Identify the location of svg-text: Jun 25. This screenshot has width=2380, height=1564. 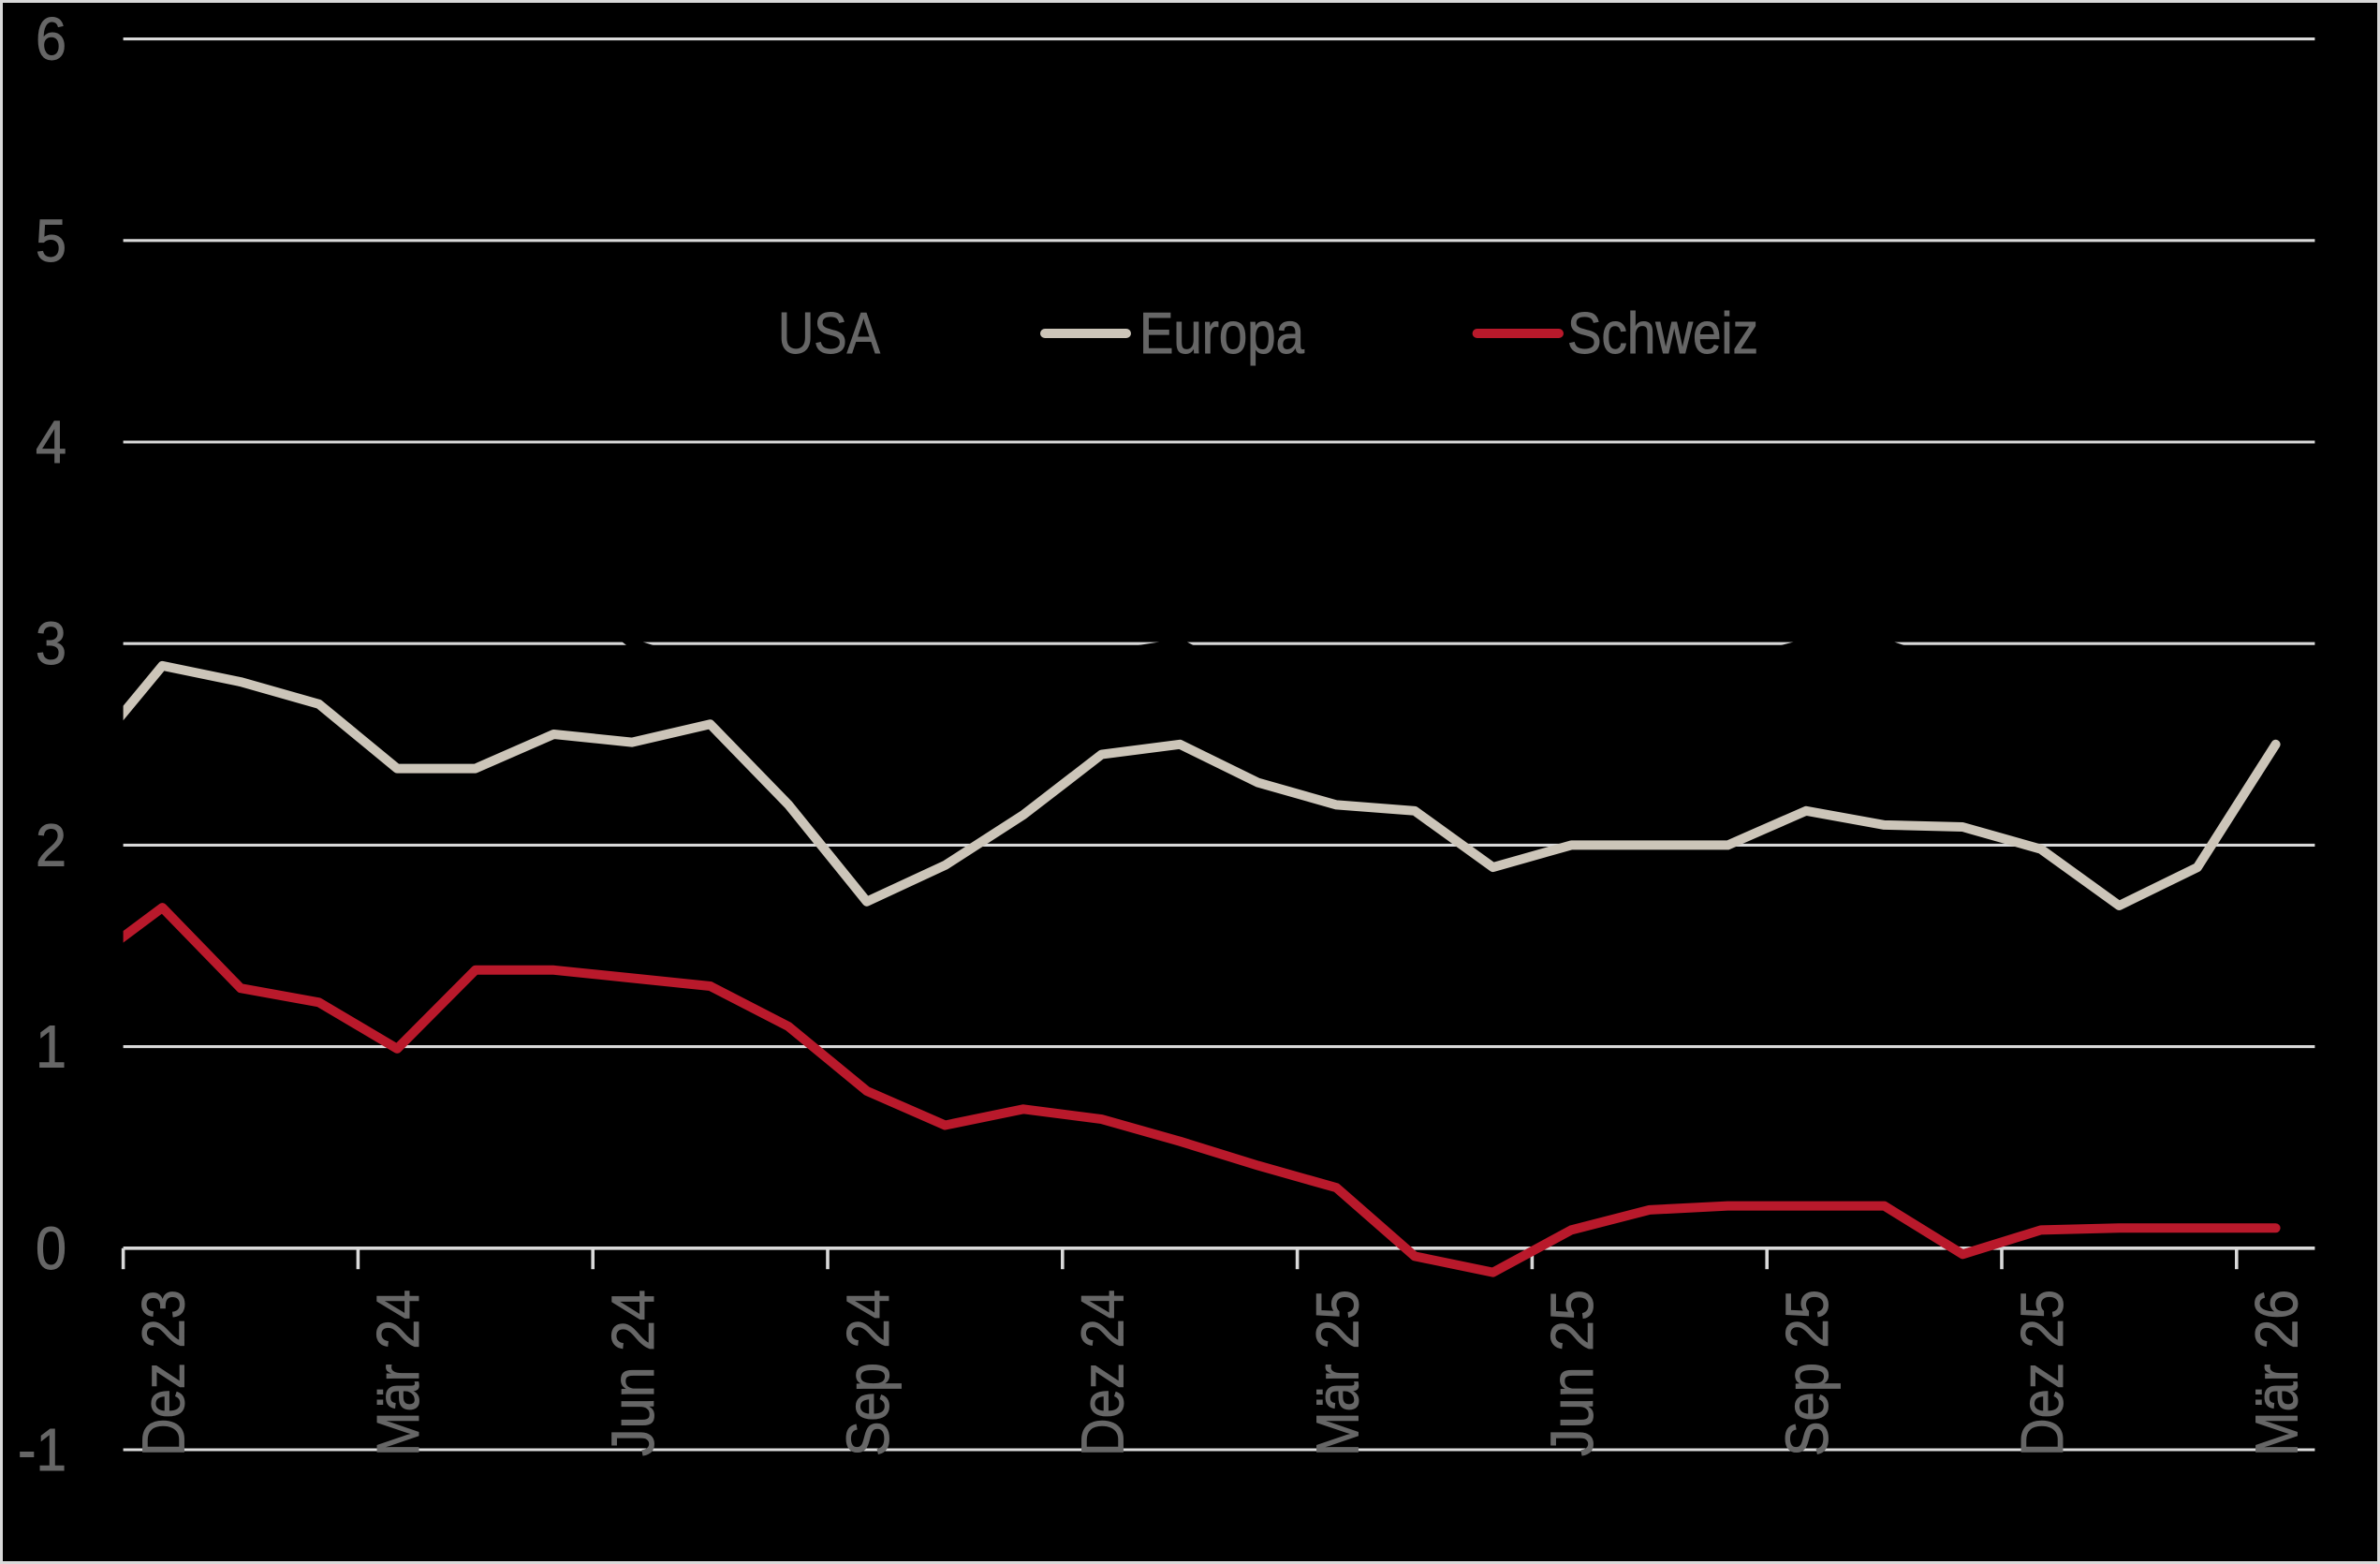
(1572, 1373).